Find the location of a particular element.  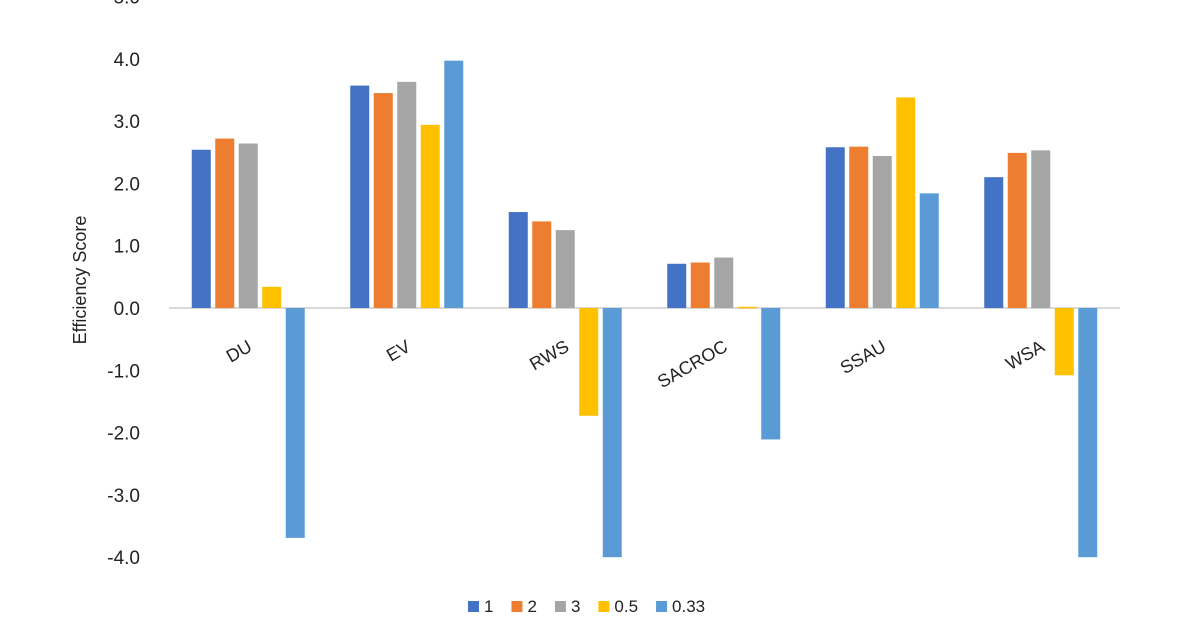

legend-label: 0.33 is located at coordinates (688, 606).